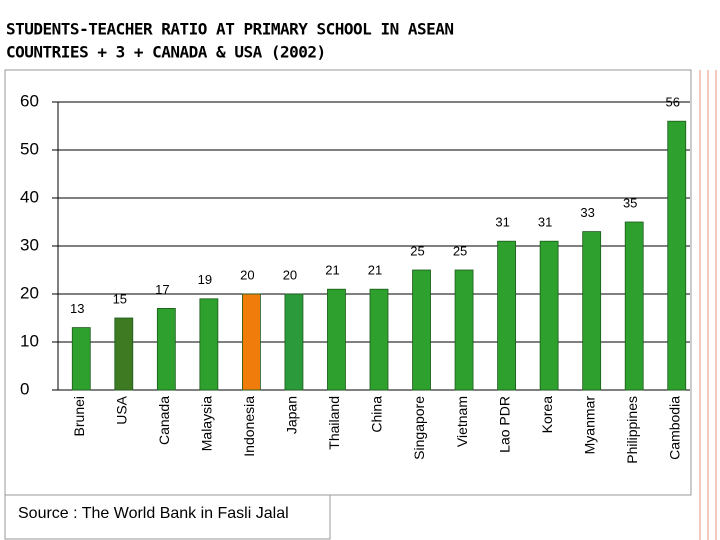  What do you see at coordinates (419, 428) in the screenshot?
I see `x-tick-label: Singapore` at bounding box center [419, 428].